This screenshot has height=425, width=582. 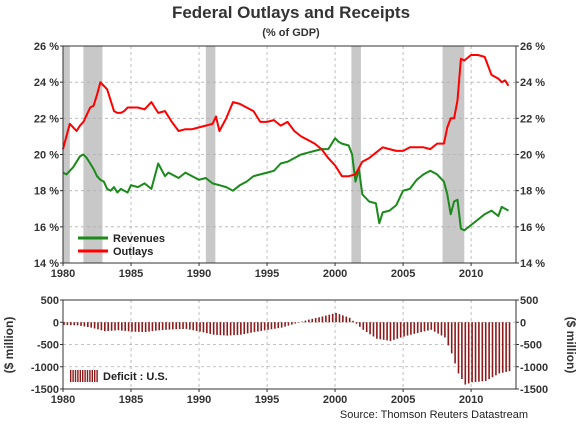 What do you see at coordinates (45, 390) in the screenshot?
I see `y-tick-label-left: -1500` at bounding box center [45, 390].